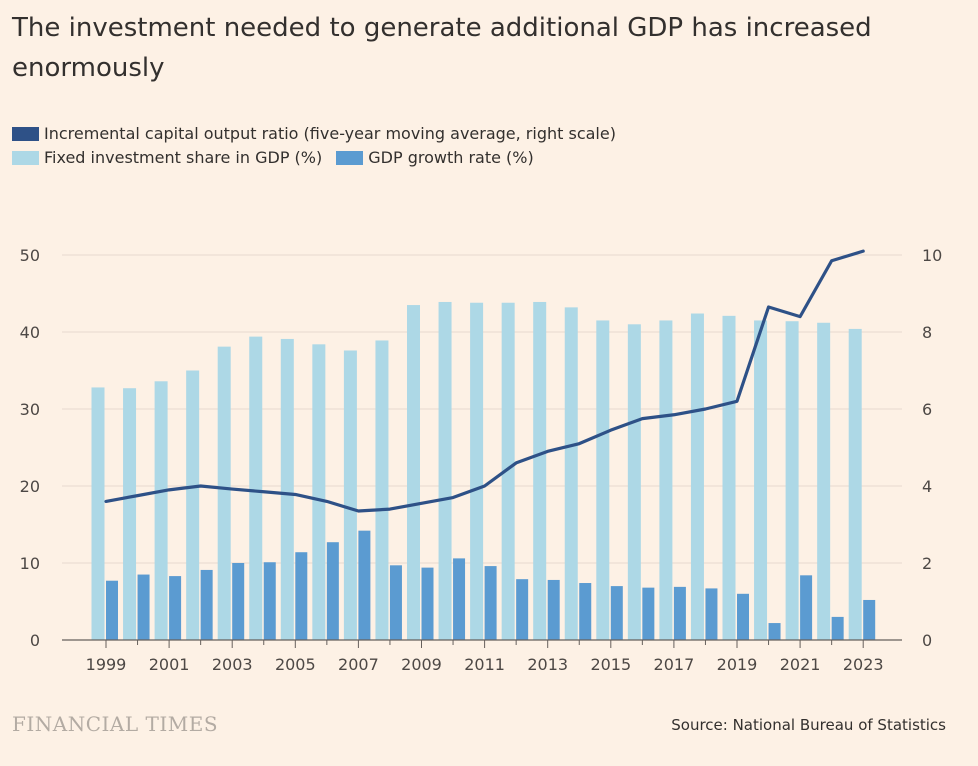 This screenshot has width=978, height=766. I want to click on x-tick-label: 2023, so click(863, 664).